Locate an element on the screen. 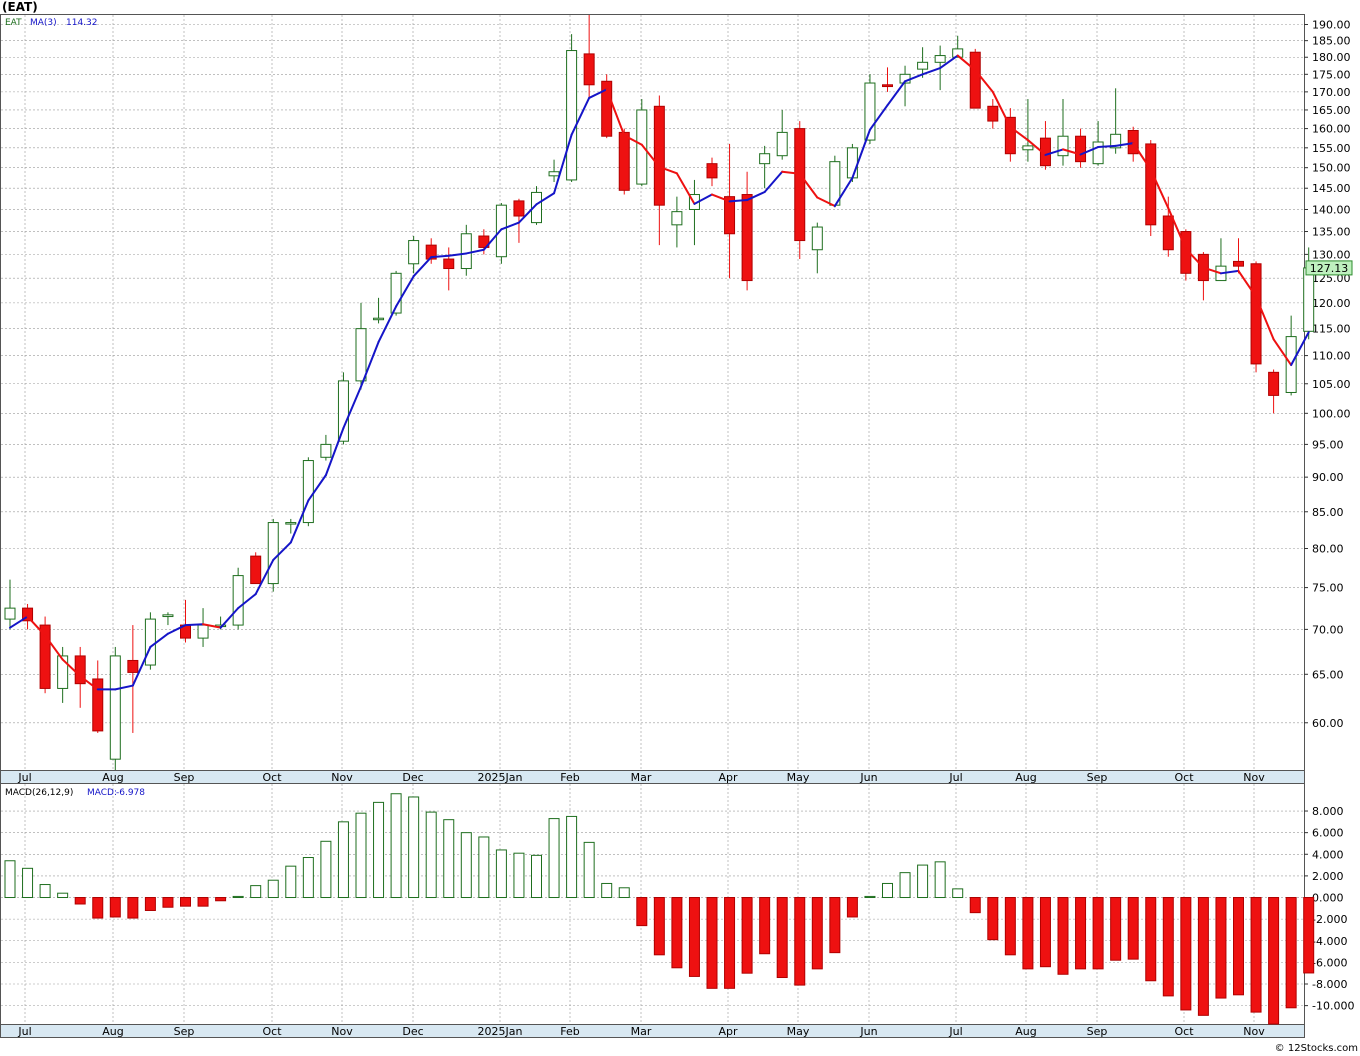  macd-tick-label: -6.000 is located at coordinates (1329, 962).